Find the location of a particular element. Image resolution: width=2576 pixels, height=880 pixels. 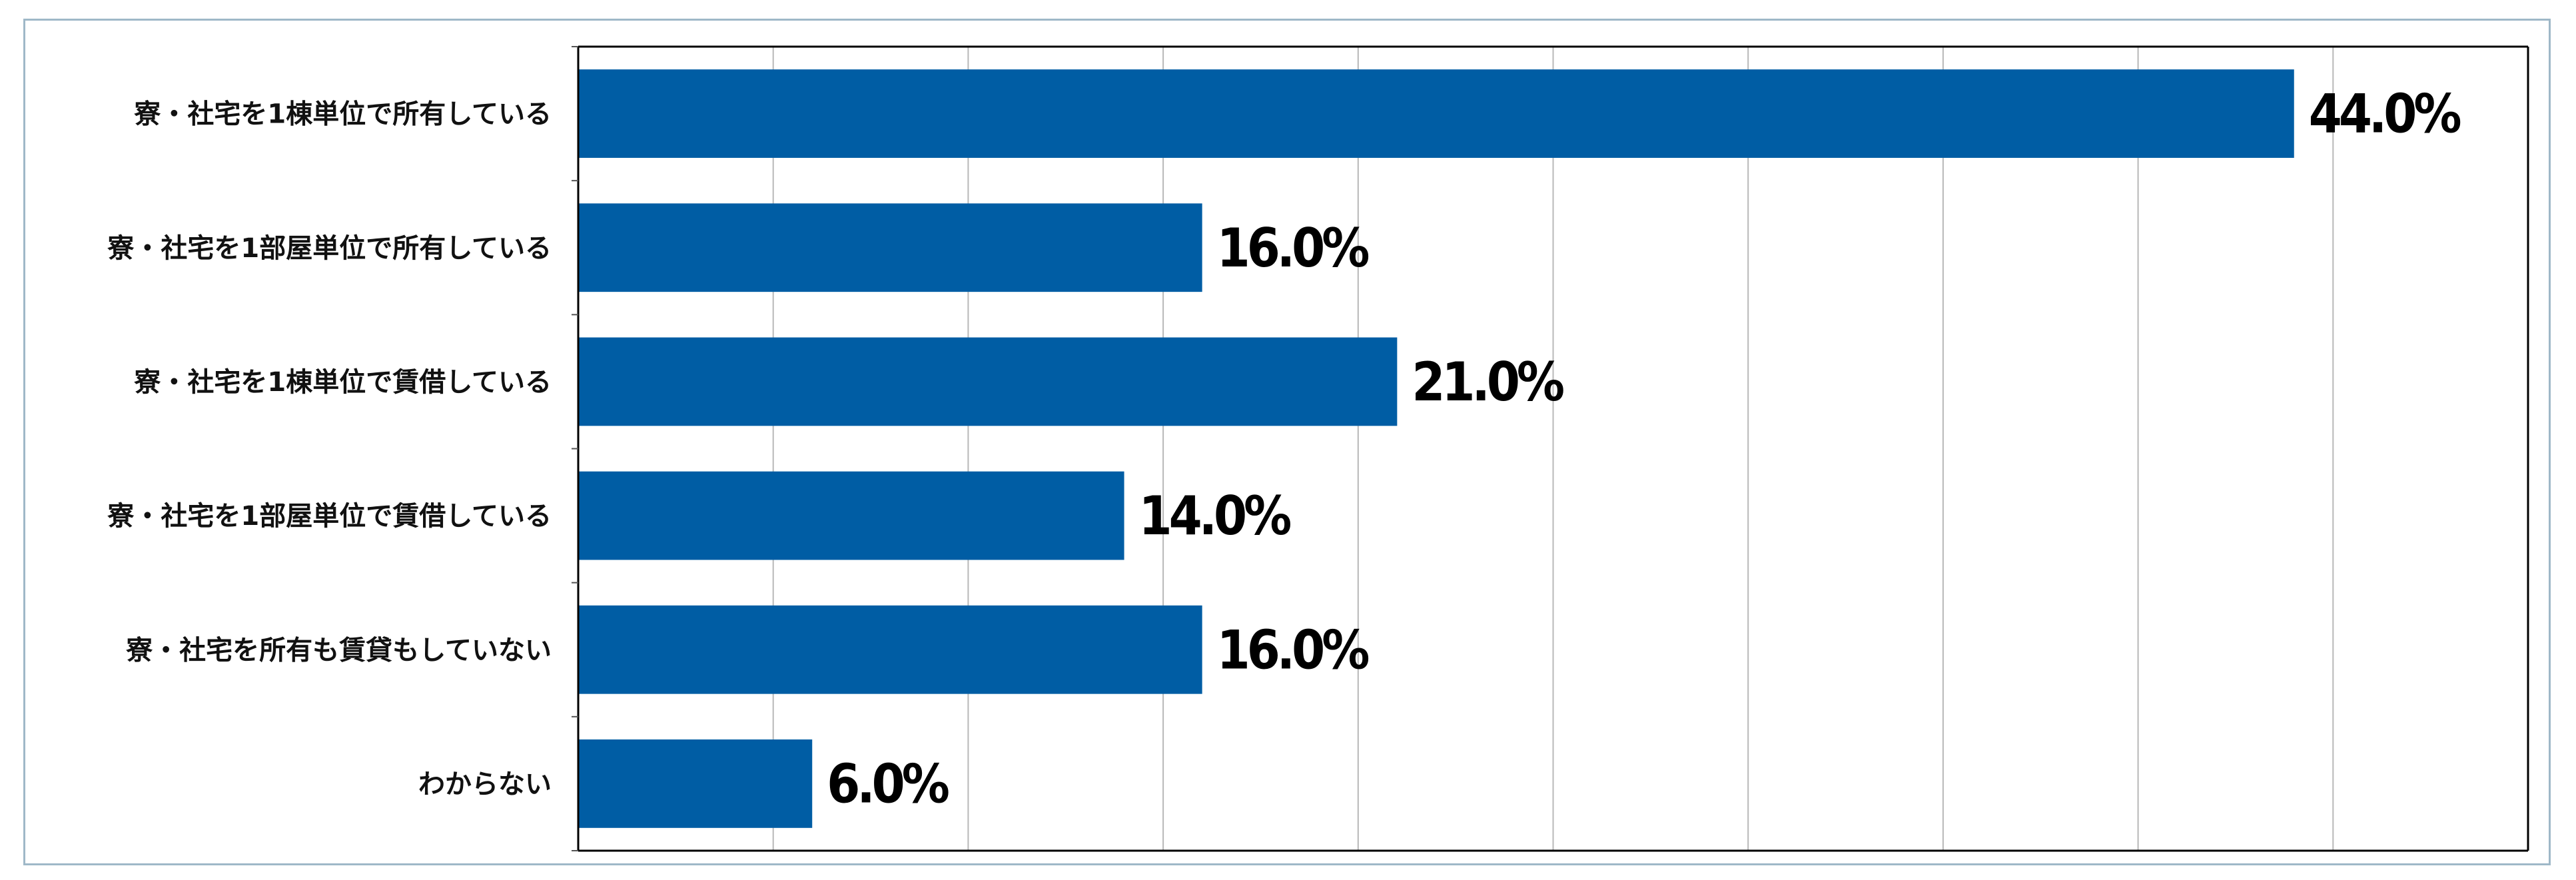

data-label: 14.0% is located at coordinates (1215, 516).